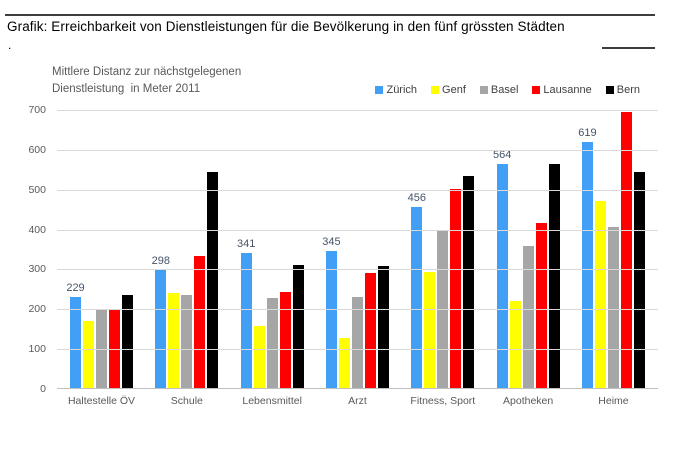 This screenshot has height=450, width=677. I want to click on legend-item-zürich: Zürich, so click(396, 90).